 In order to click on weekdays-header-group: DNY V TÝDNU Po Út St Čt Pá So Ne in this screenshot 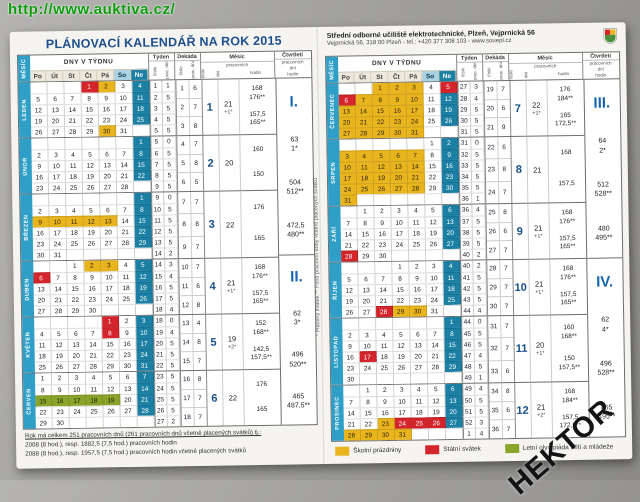, I will do `click(89, 67)`.